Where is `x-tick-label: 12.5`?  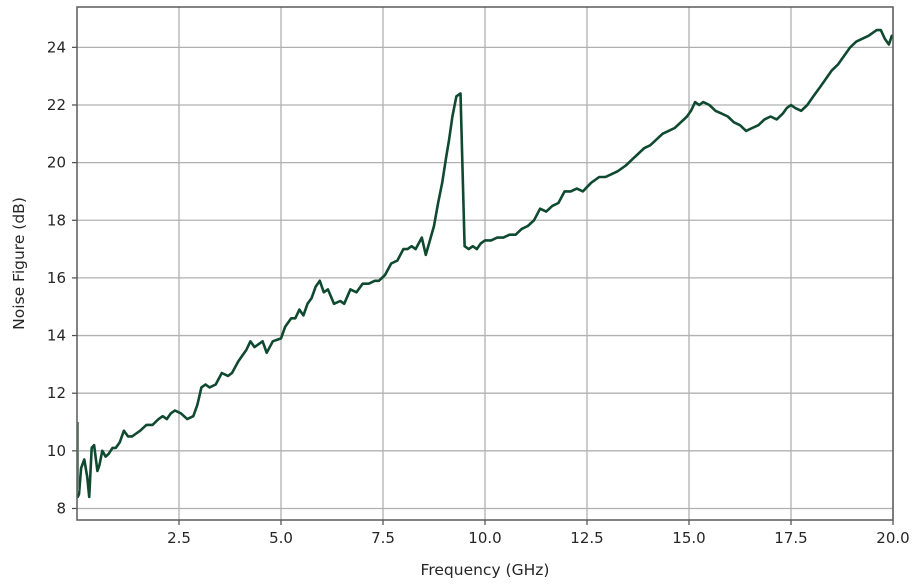 x-tick-label: 12.5 is located at coordinates (586, 538).